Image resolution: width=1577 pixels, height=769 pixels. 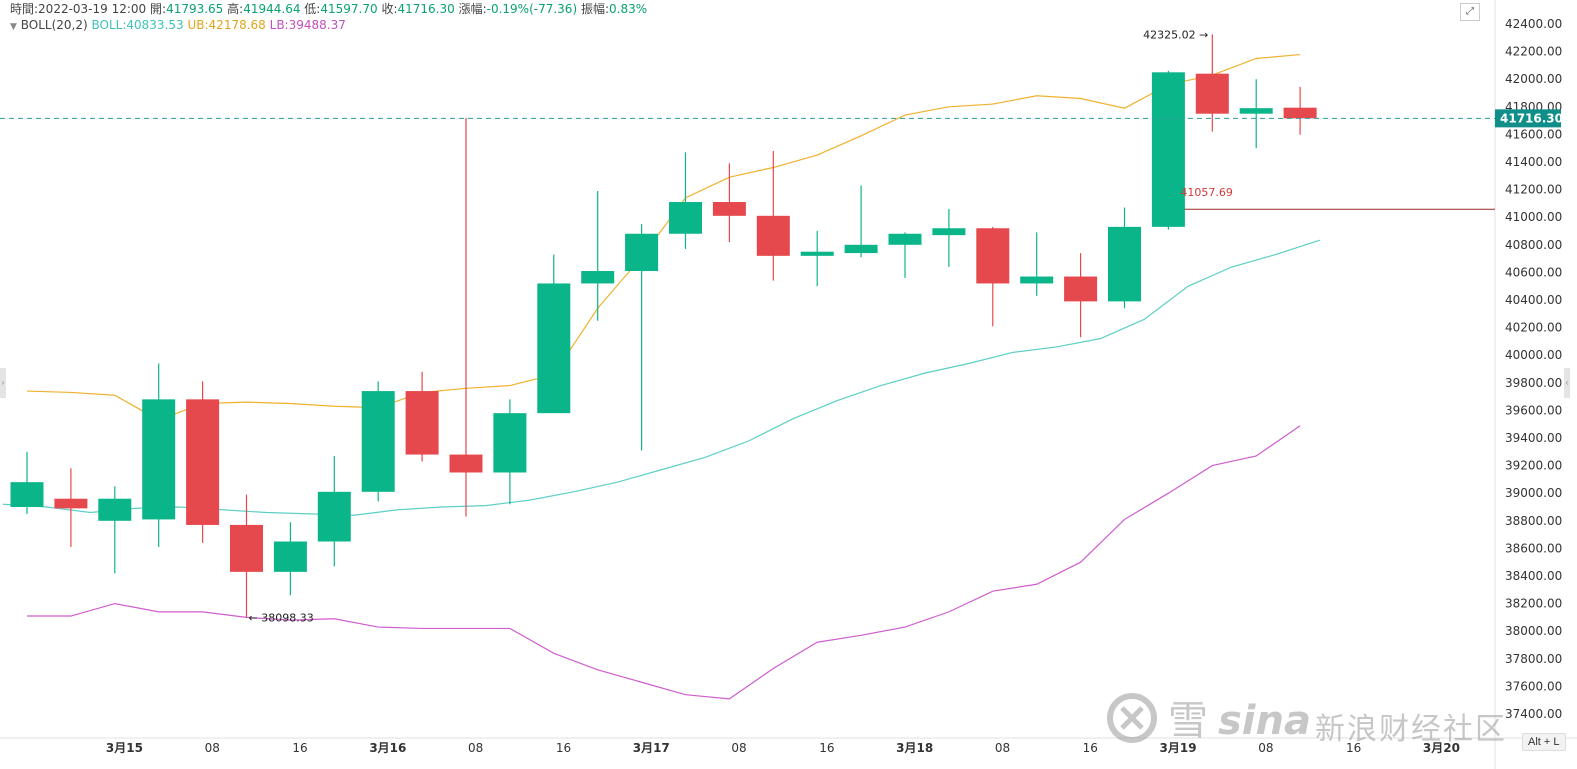 What do you see at coordinates (195, 9) in the screenshot?
I see `open-value: 41793.65` at bounding box center [195, 9].